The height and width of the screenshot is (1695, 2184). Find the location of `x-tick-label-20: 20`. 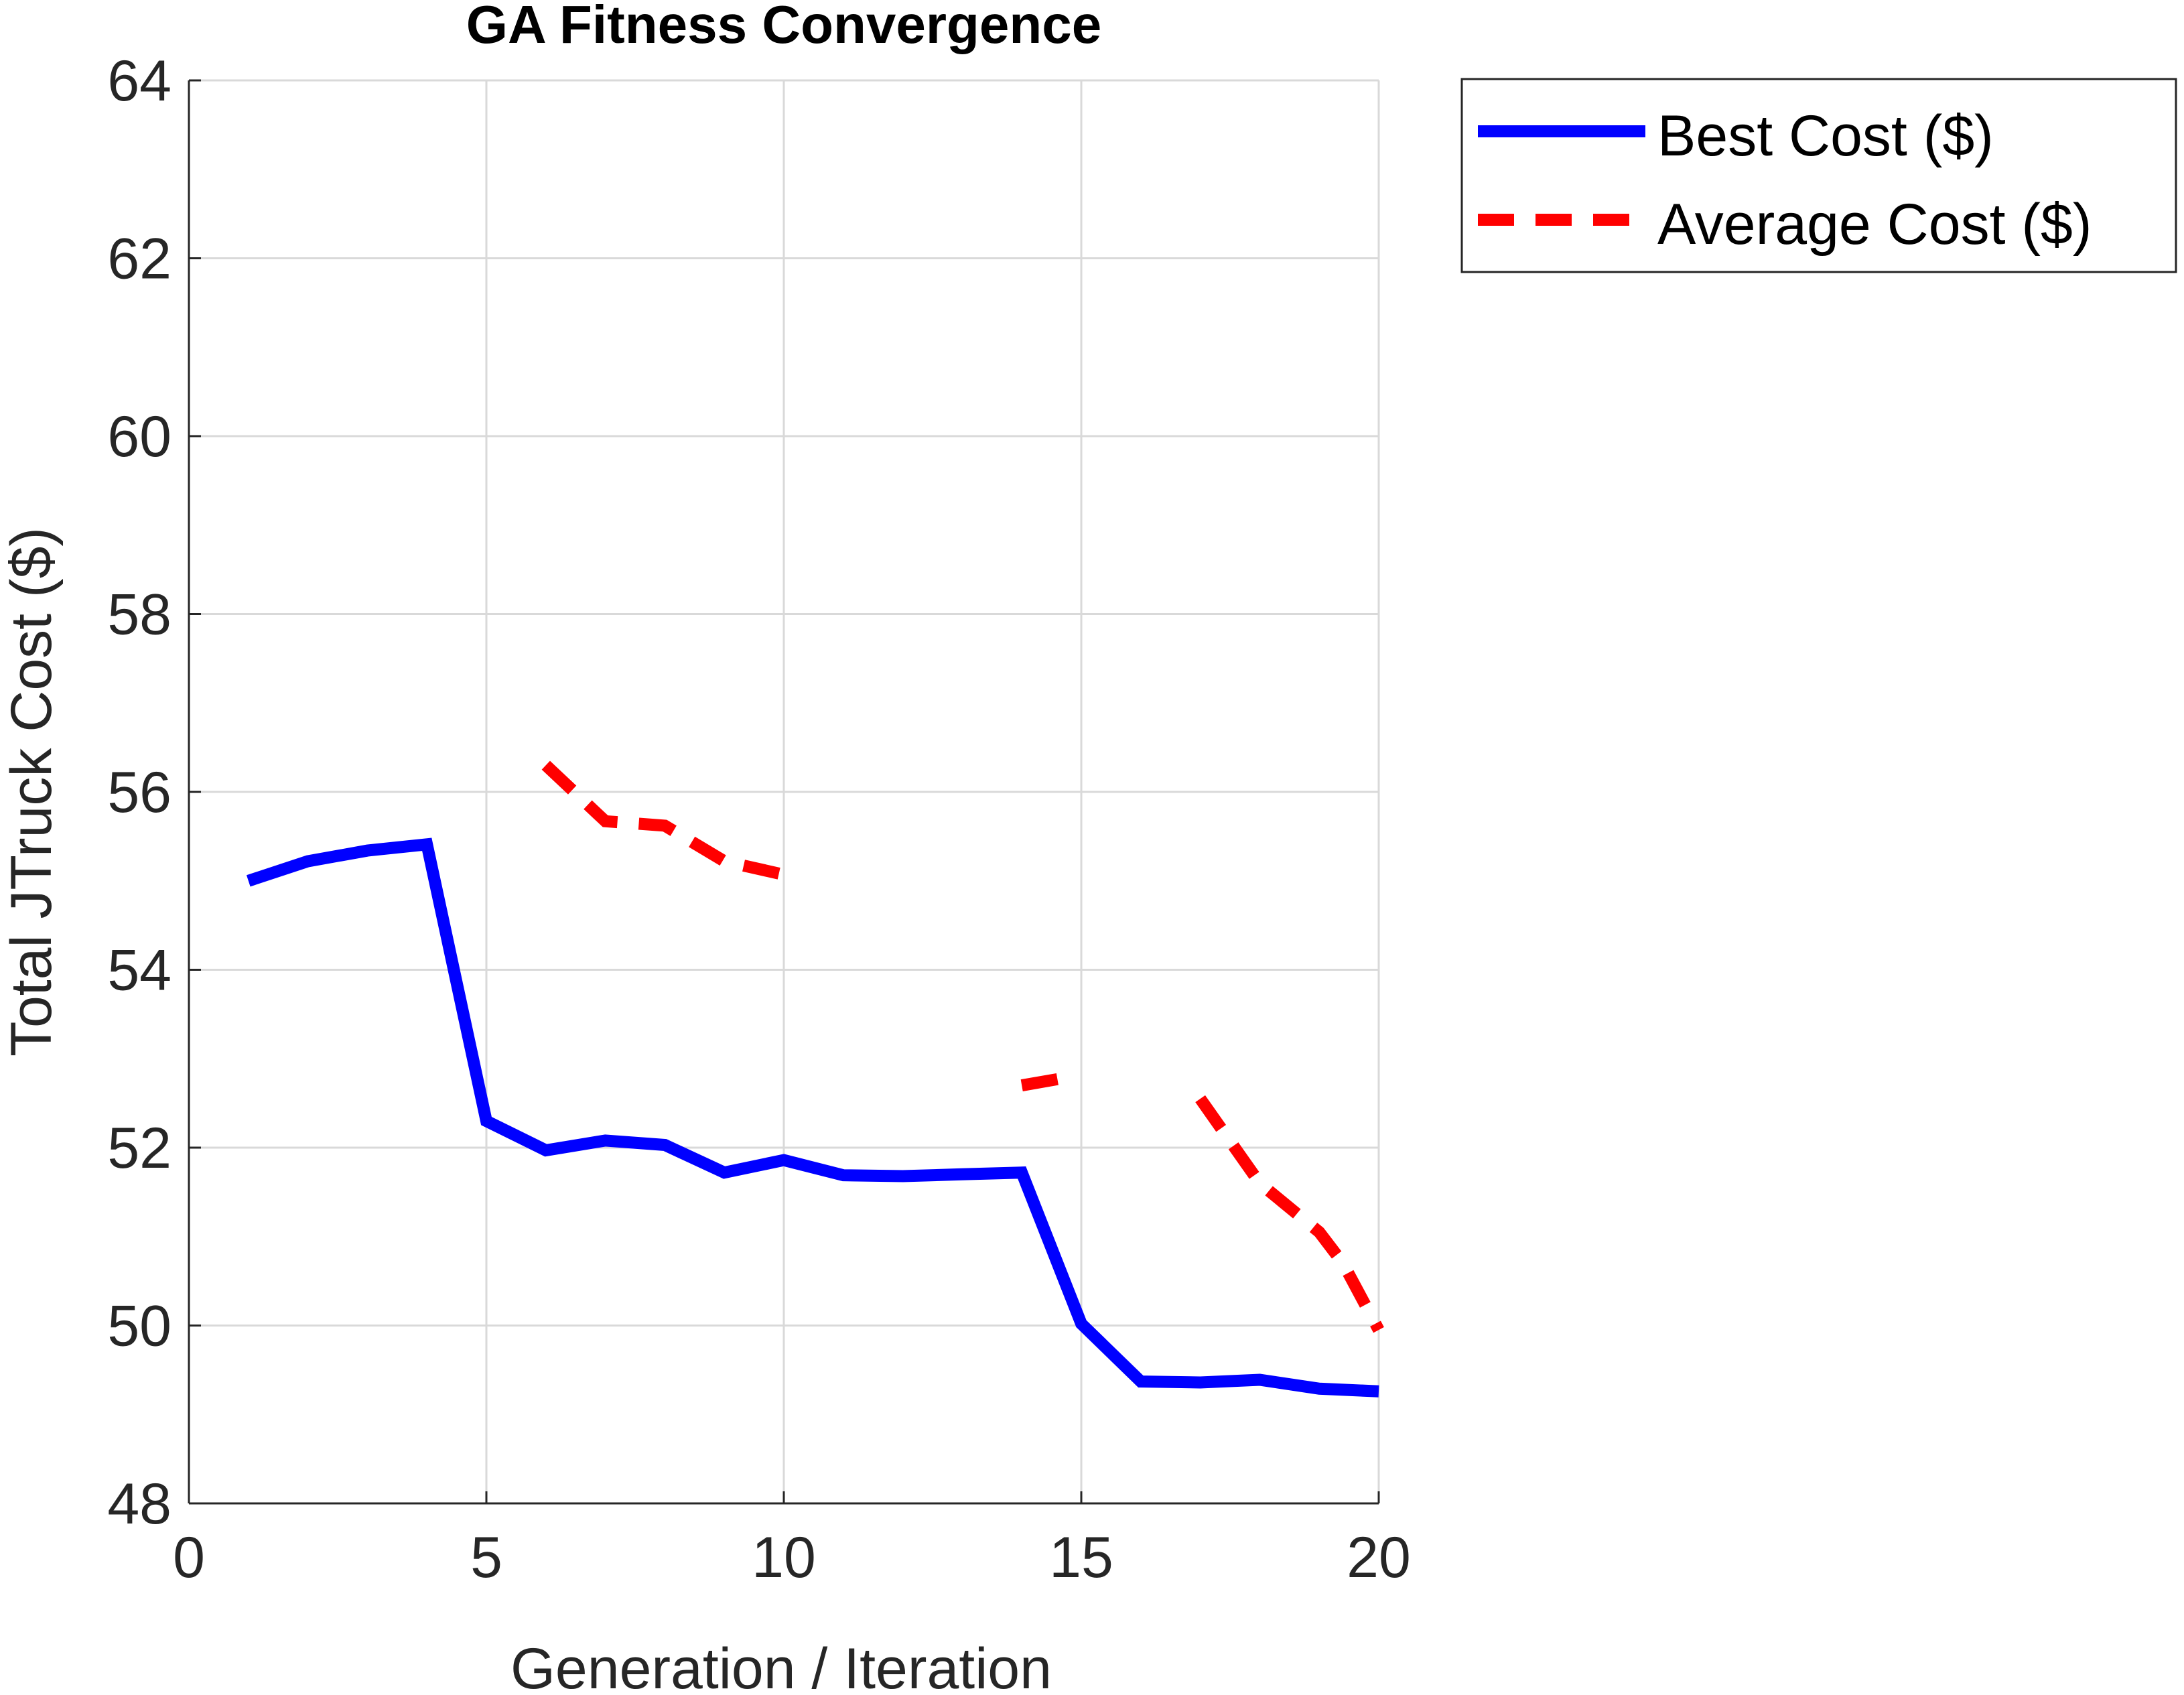

x-tick-label-20: 20 is located at coordinates (1379, 1558).